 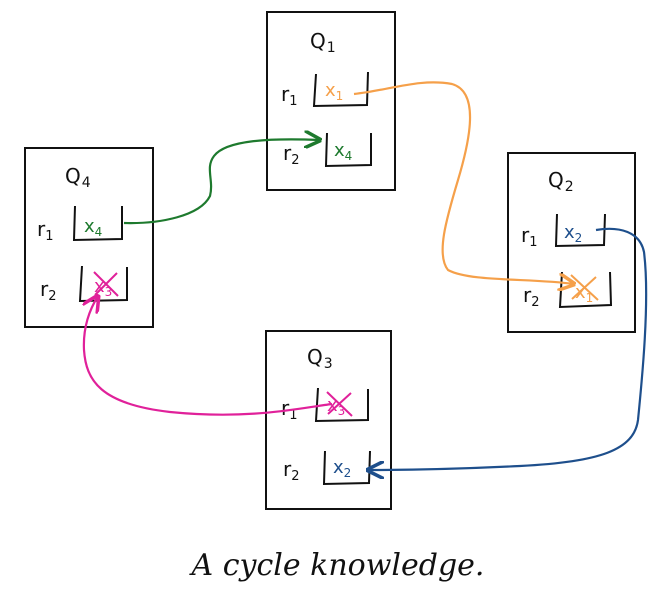 I want to click on agent-title-q1: Q1, so click(x=323, y=42).